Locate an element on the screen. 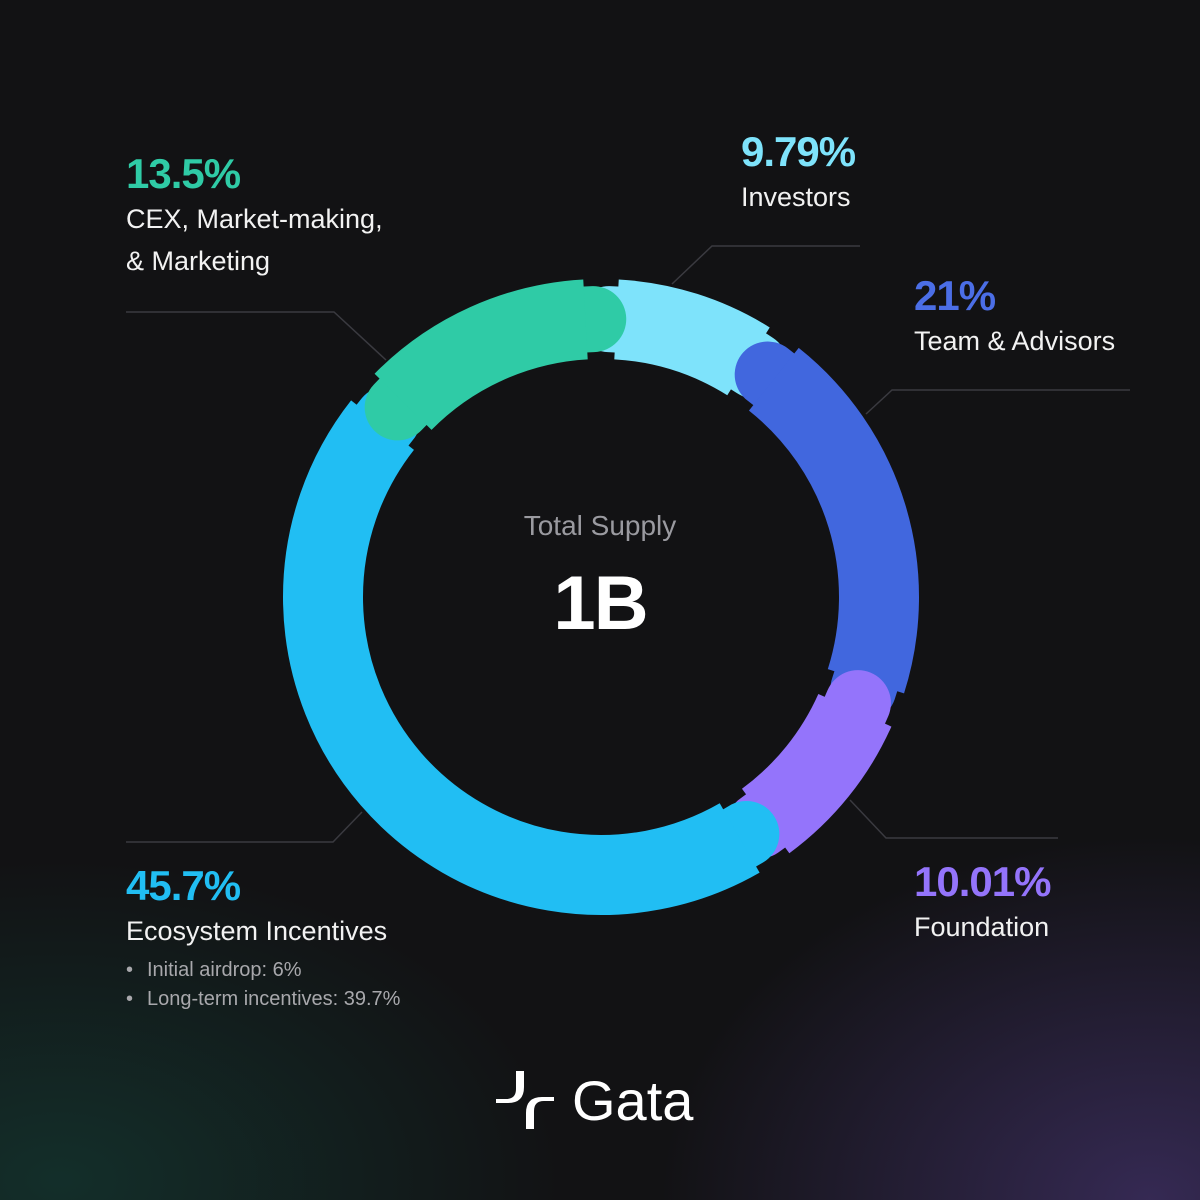  slice-investors-body is located at coordinates (691, 337).